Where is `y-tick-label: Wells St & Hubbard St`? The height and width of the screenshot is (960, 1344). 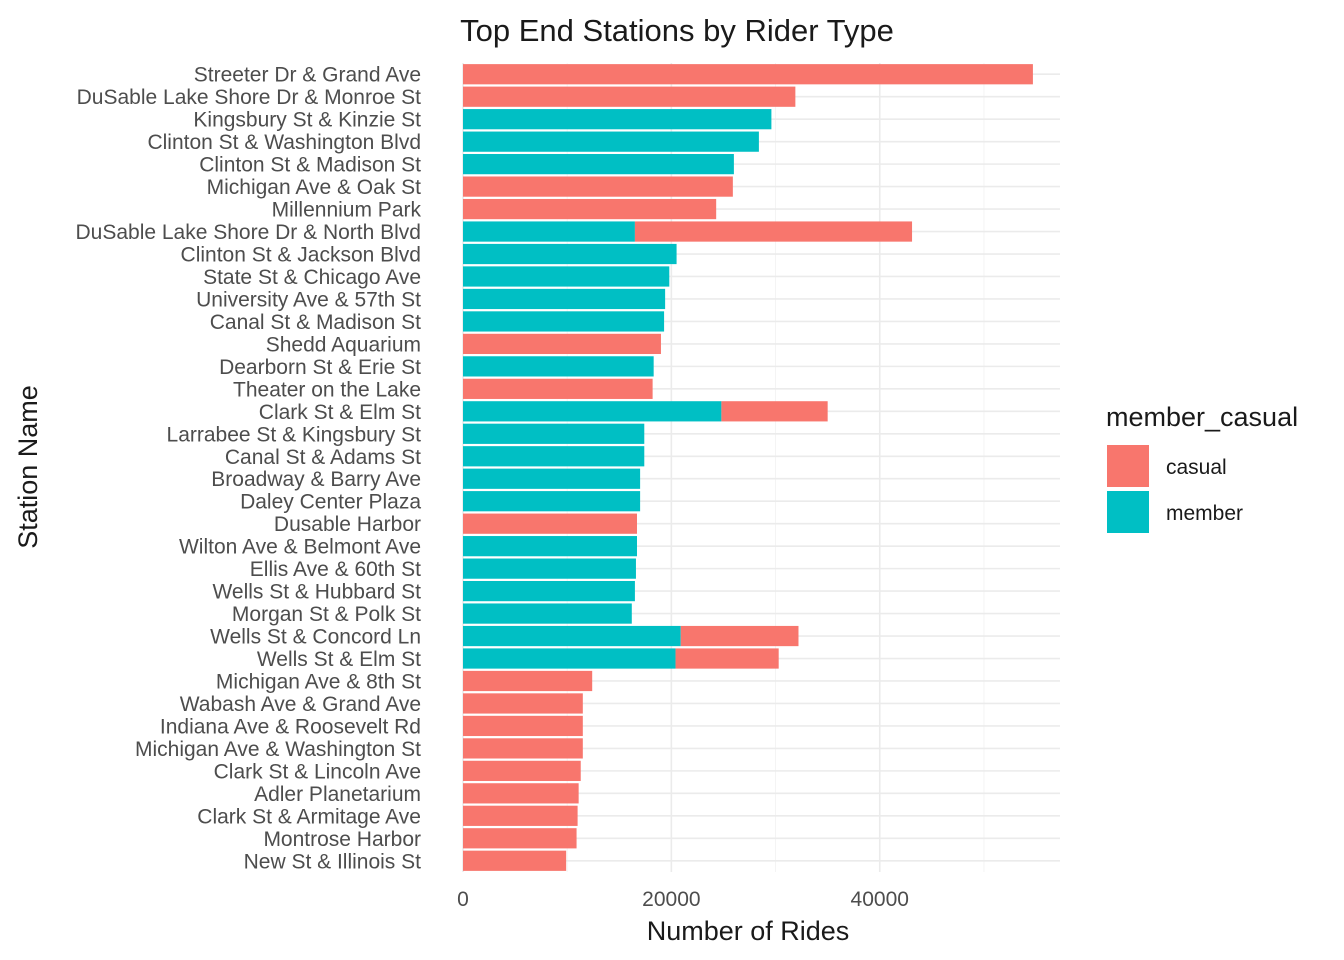 y-tick-label: Wells St & Hubbard St is located at coordinates (316, 592).